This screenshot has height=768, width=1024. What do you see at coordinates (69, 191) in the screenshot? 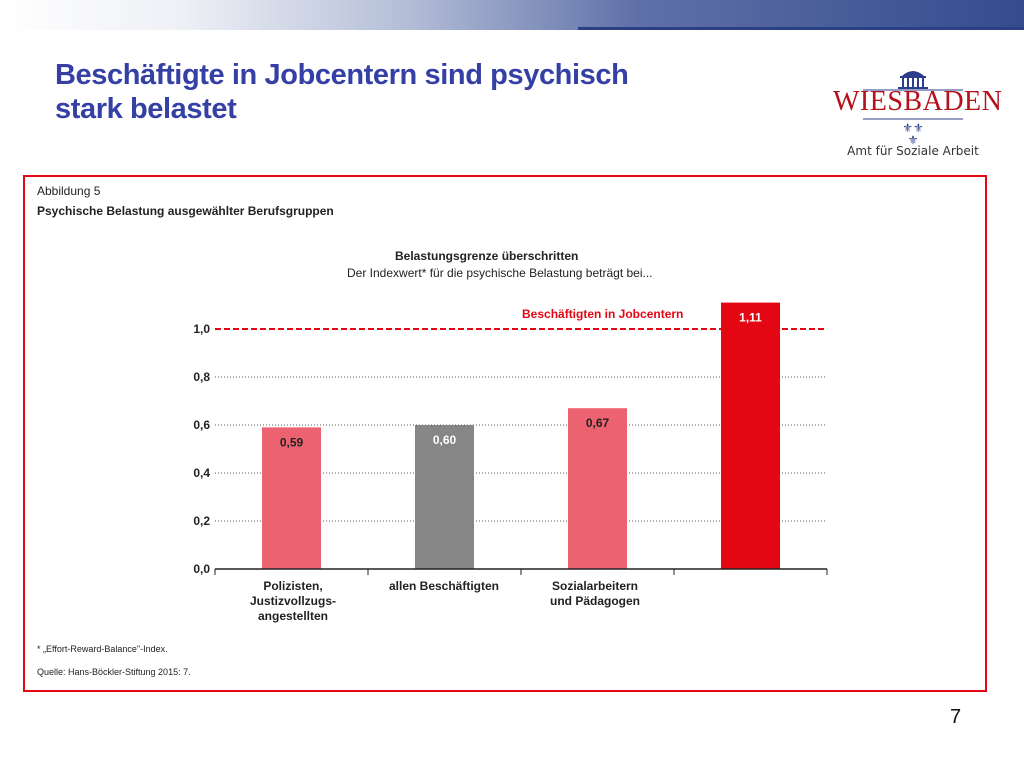
I see `figure-label: Abbildung 5` at bounding box center [69, 191].